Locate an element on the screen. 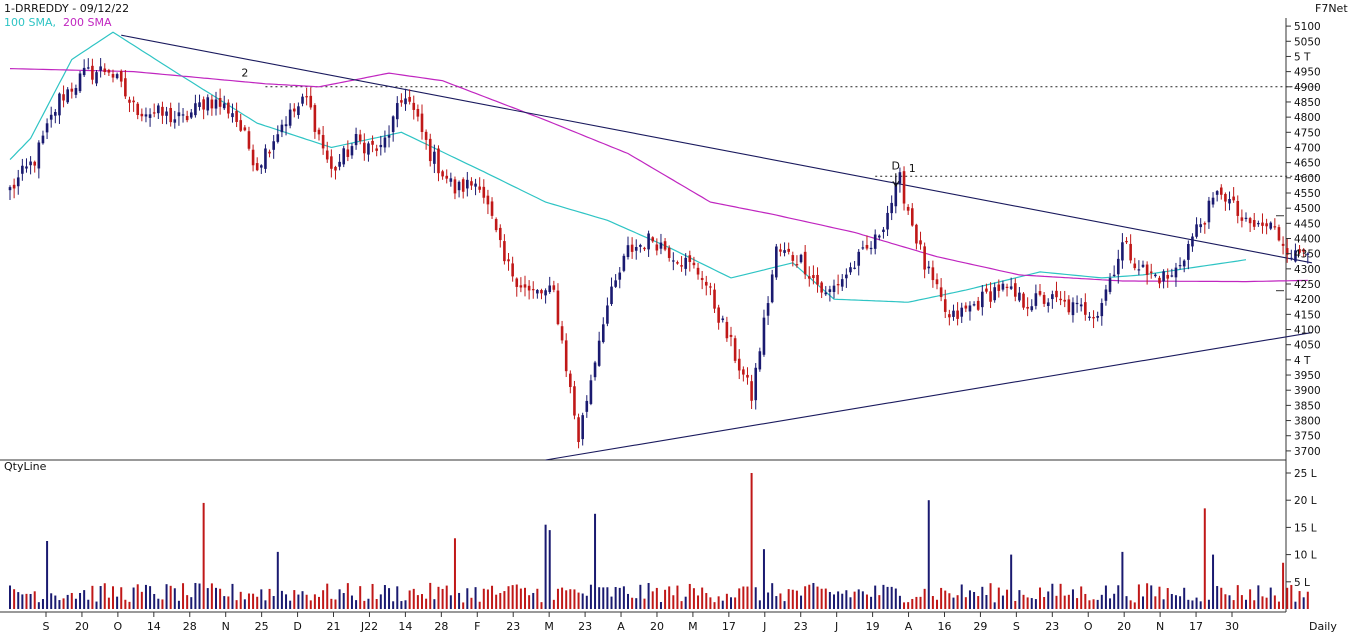 The height and width of the screenshot is (635, 1352). date-tick-label: F is located at coordinates (477, 626).